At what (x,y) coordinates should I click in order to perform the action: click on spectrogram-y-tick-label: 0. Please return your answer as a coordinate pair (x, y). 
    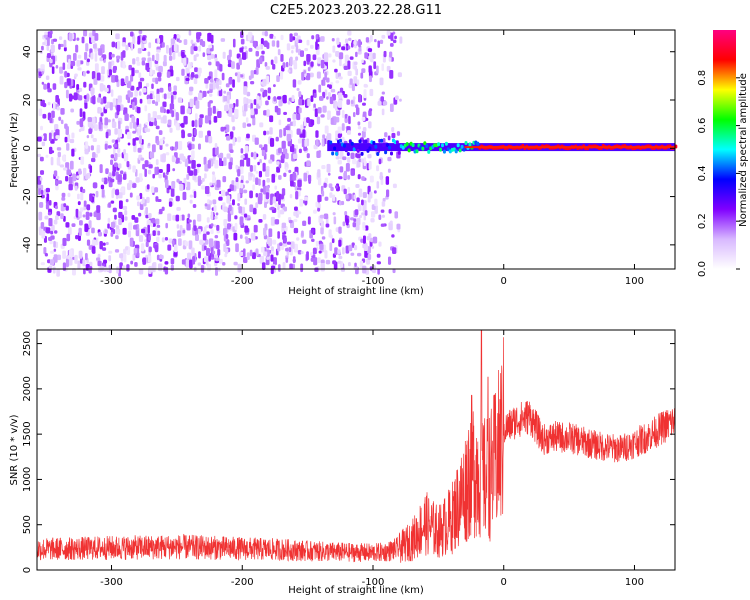
    Looking at the image, I should click on (27, 148).